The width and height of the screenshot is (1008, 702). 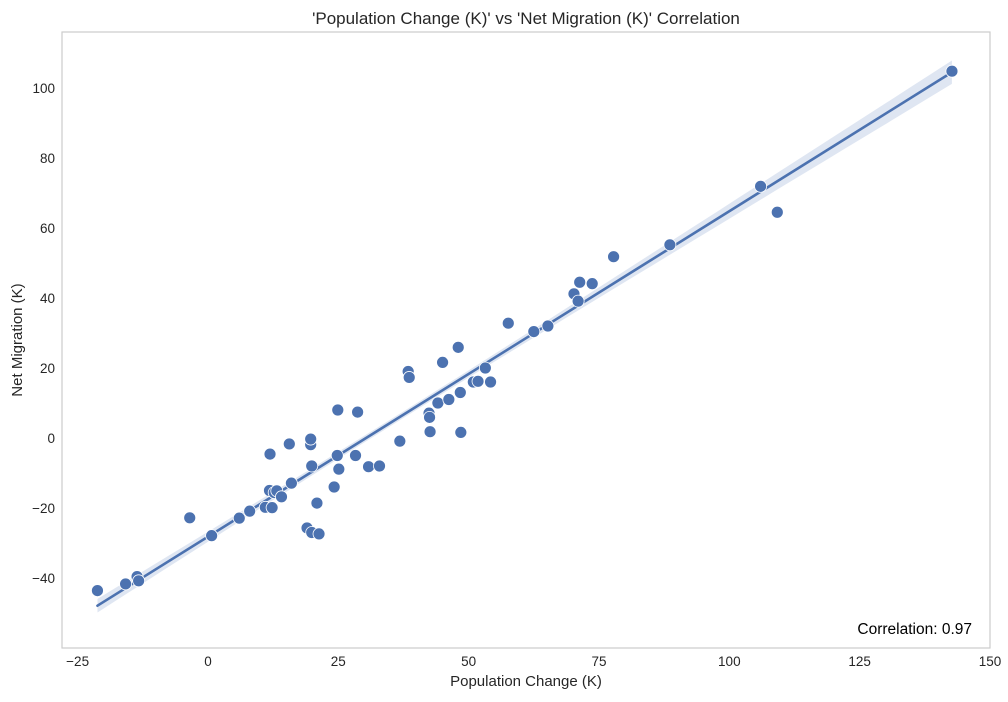 I want to click on x-tick-label: 0, so click(x=208, y=661).